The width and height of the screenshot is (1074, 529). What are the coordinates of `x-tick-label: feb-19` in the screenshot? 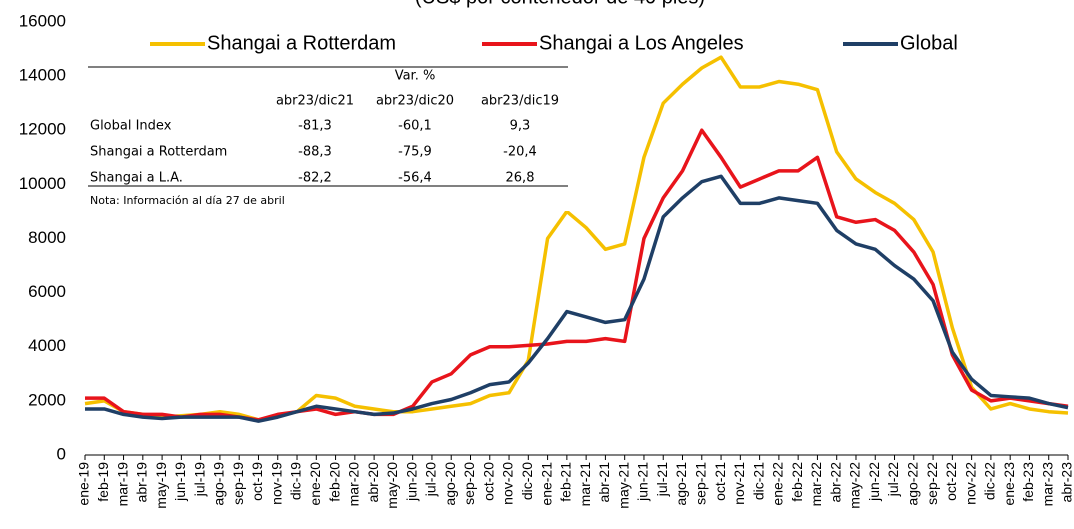 It's located at (103, 482).